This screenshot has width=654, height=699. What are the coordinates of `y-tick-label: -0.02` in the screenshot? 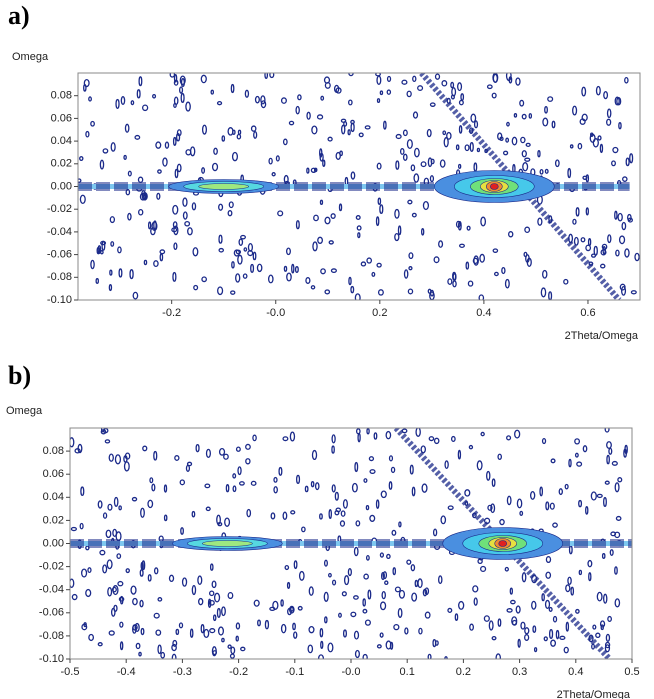 It's located at (59, 209).